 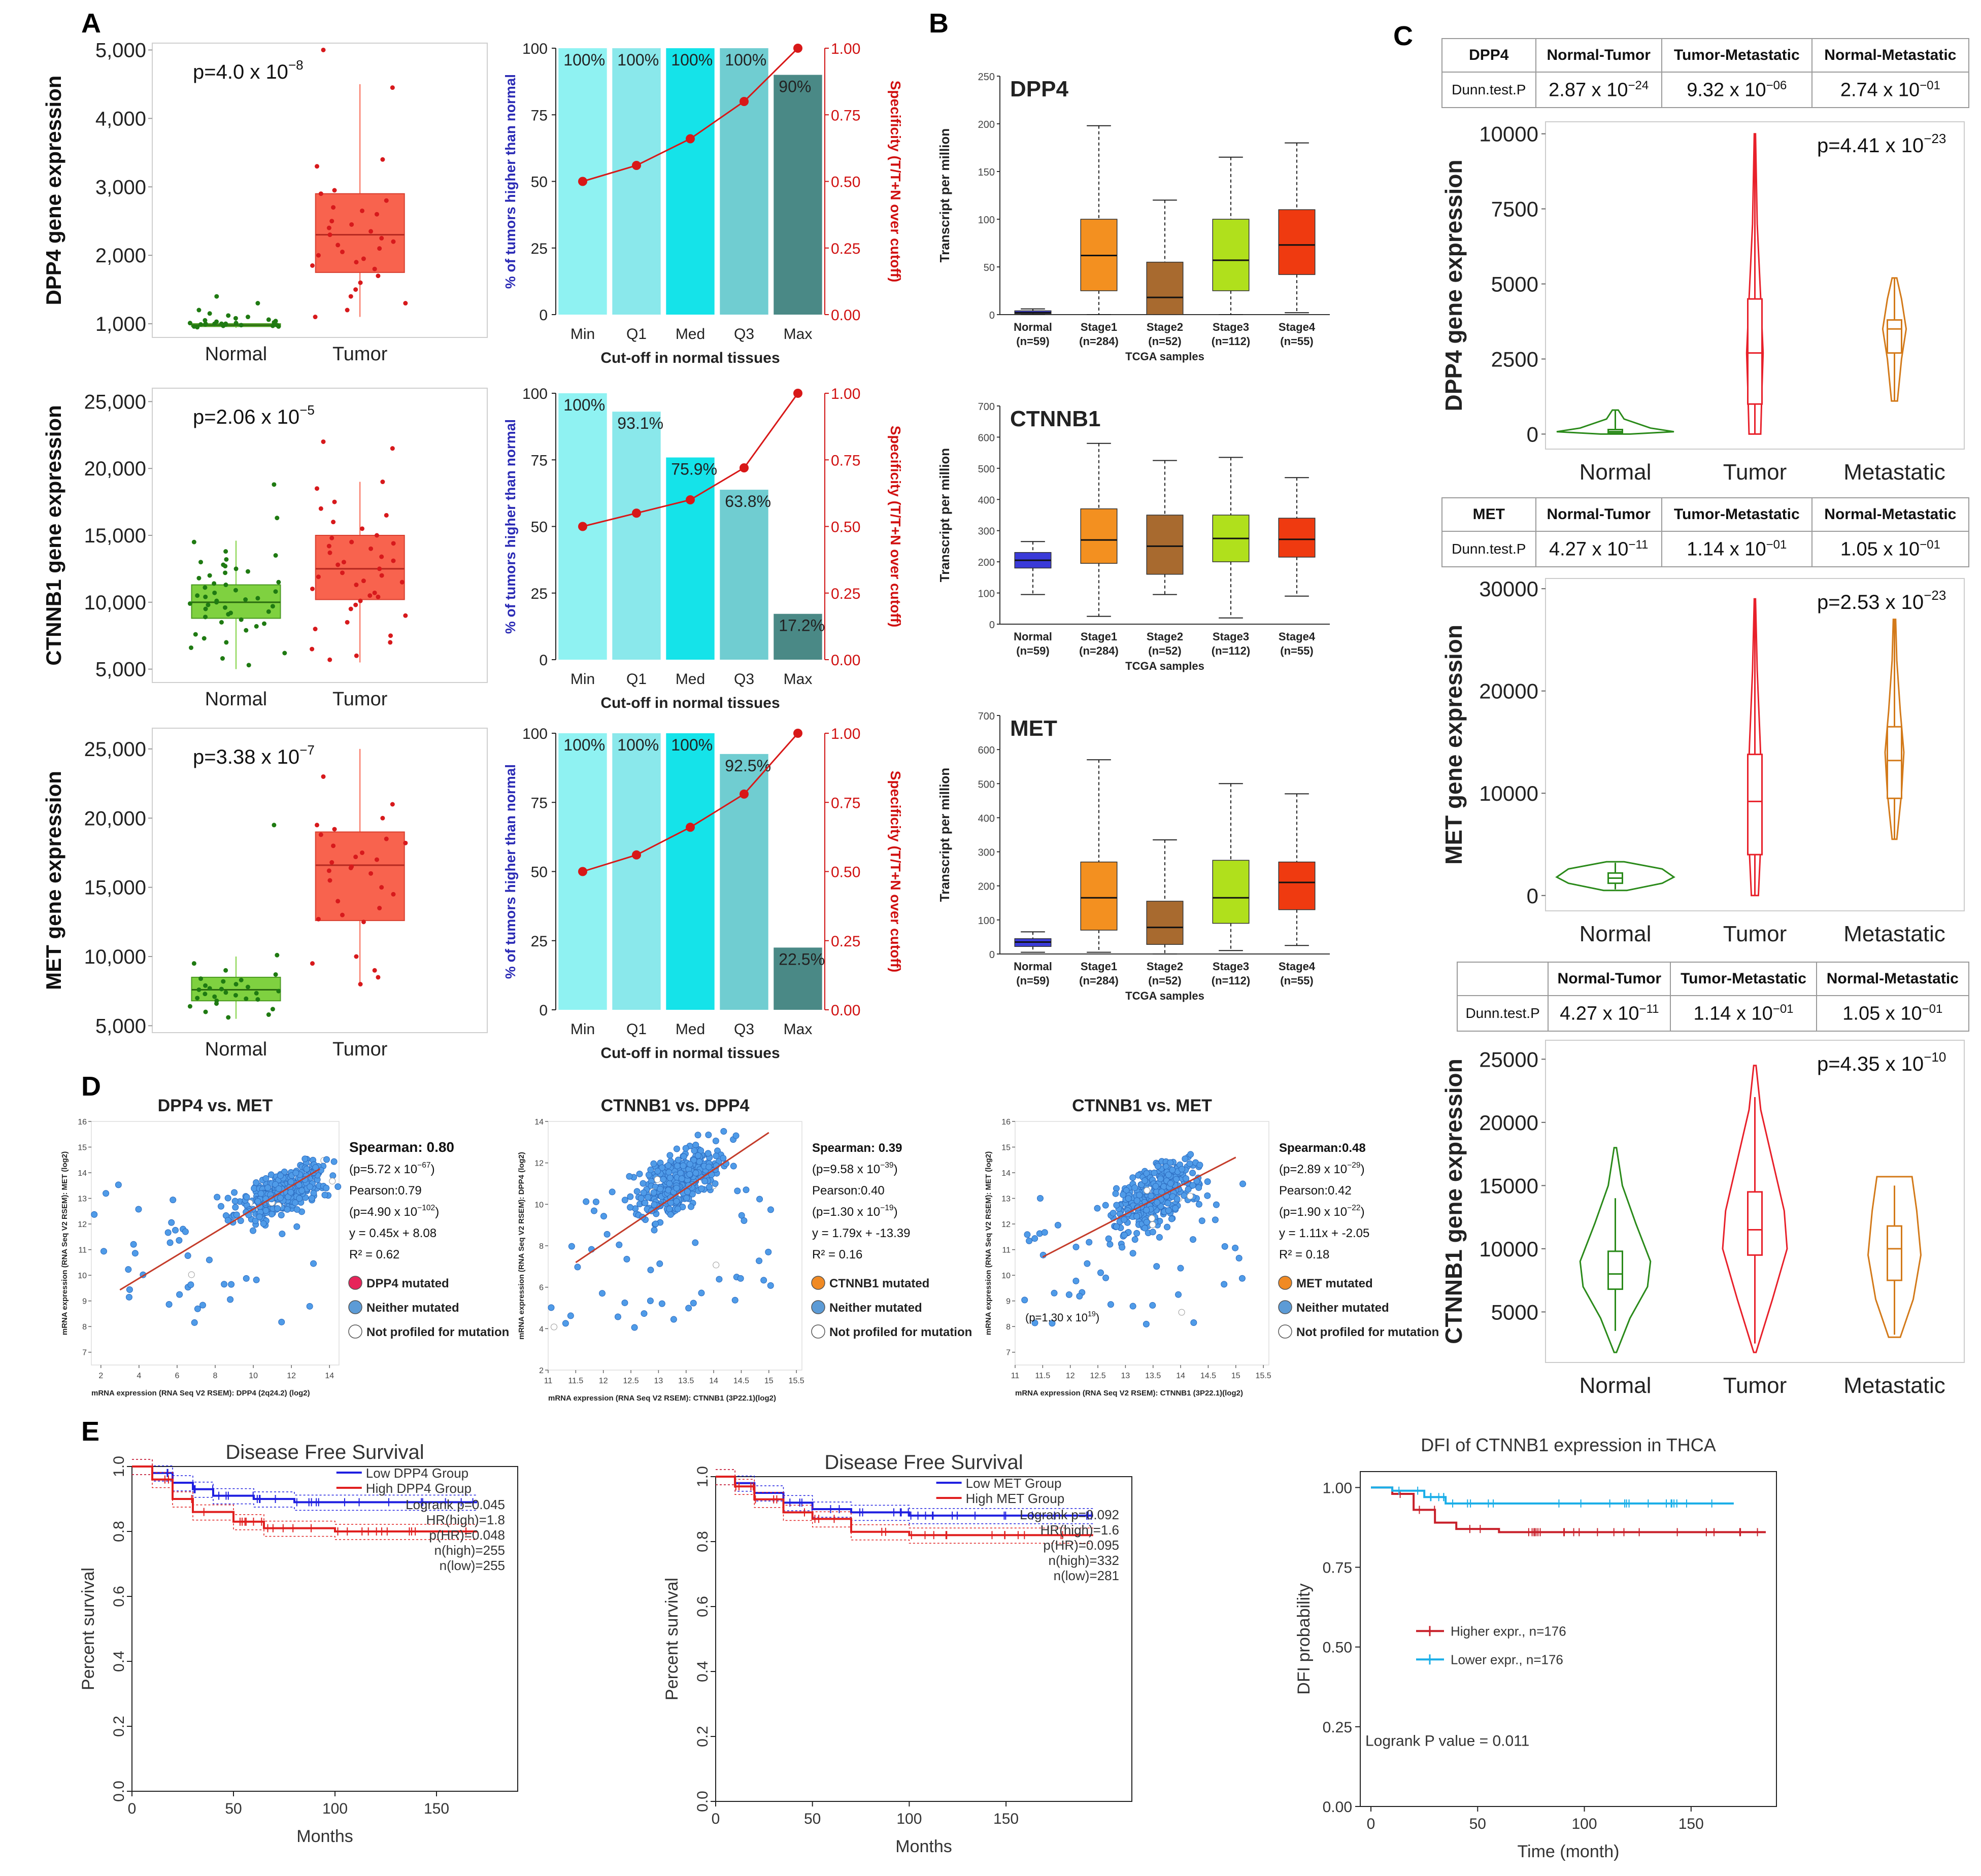 What do you see at coordinates (944, 195) in the screenshot?
I see `y-axis-label: Transcript per million` at bounding box center [944, 195].